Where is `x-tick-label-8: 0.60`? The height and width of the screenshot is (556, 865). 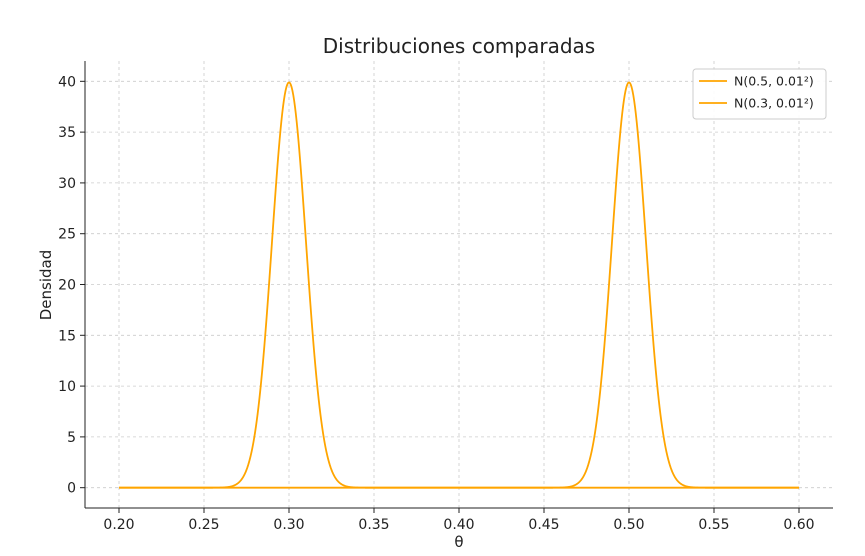 x-tick-label-8: 0.60 is located at coordinates (798, 525).